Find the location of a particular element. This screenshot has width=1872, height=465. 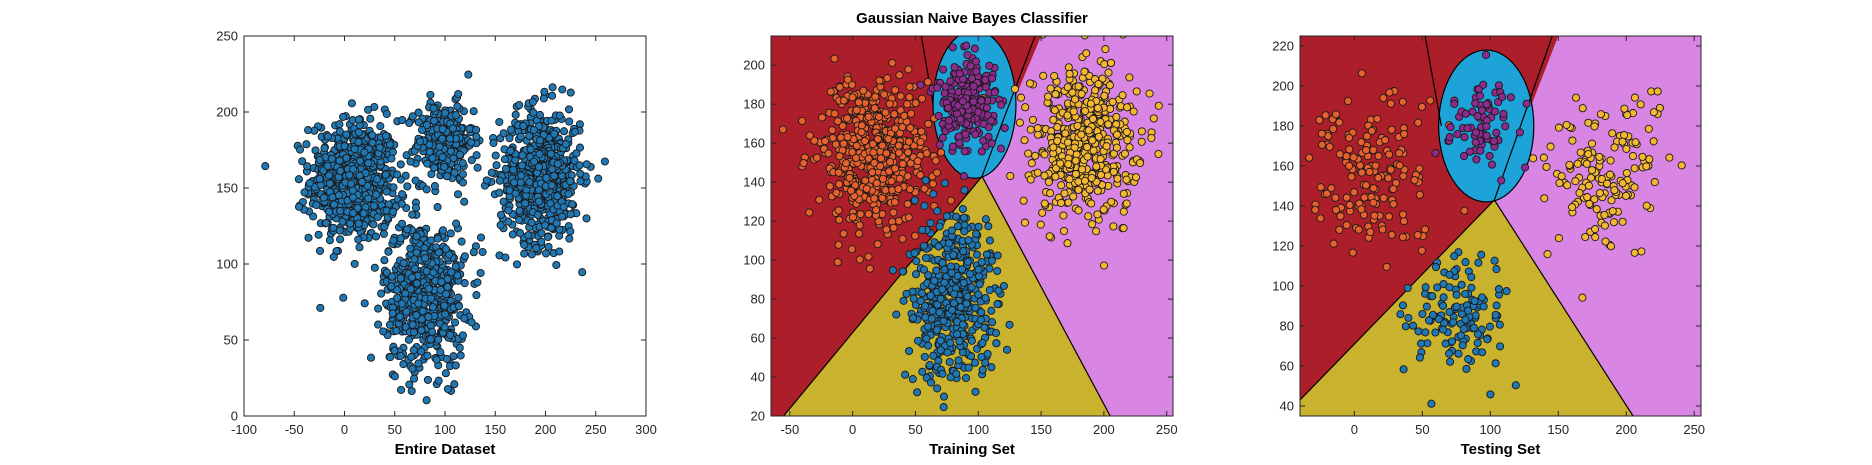

y-tick-label: 50 is located at coordinates (231, 340).